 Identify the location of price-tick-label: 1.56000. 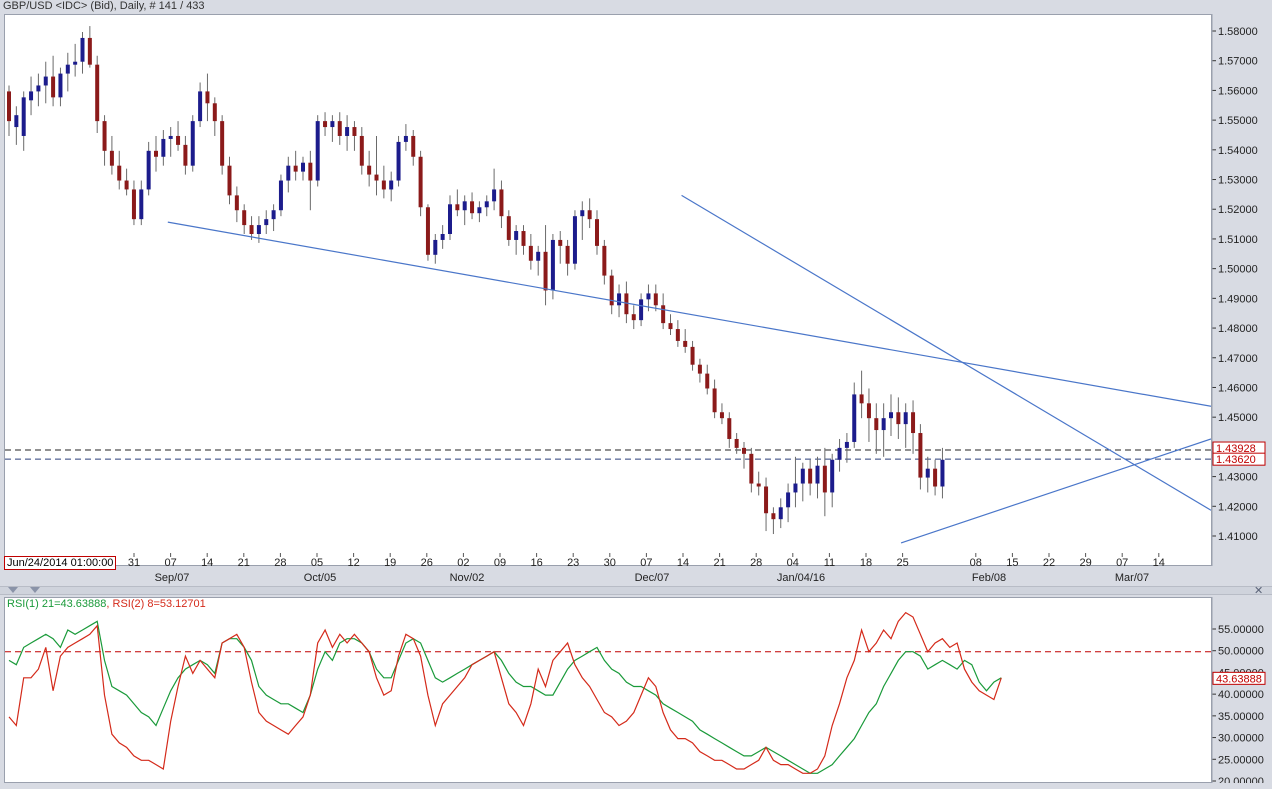
(1238, 91).